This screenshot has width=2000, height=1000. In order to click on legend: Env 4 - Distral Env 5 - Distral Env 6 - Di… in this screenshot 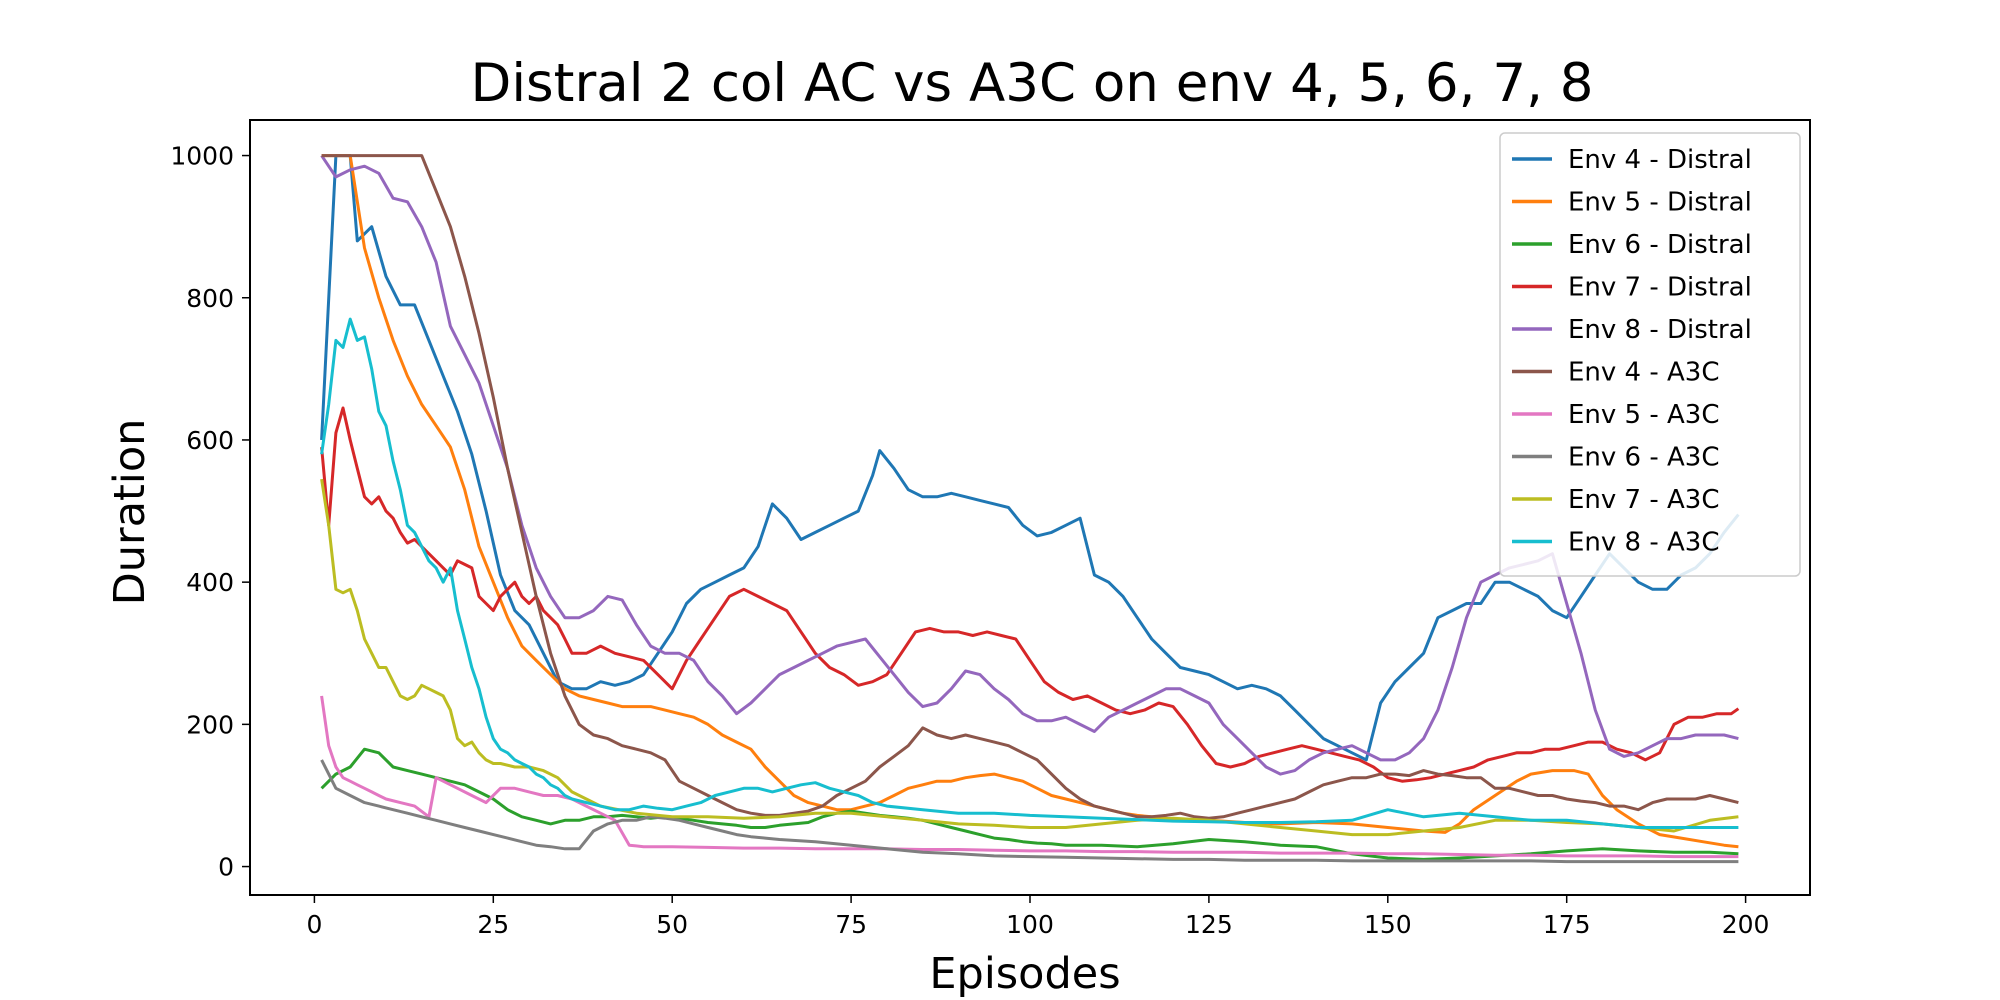, I will do `click(1650, 354)`.